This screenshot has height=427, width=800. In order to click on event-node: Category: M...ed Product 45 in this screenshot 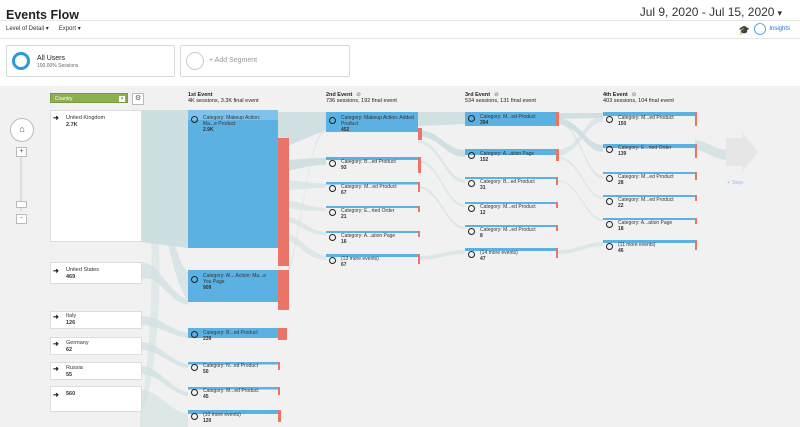, I will do `click(239, 394)`.